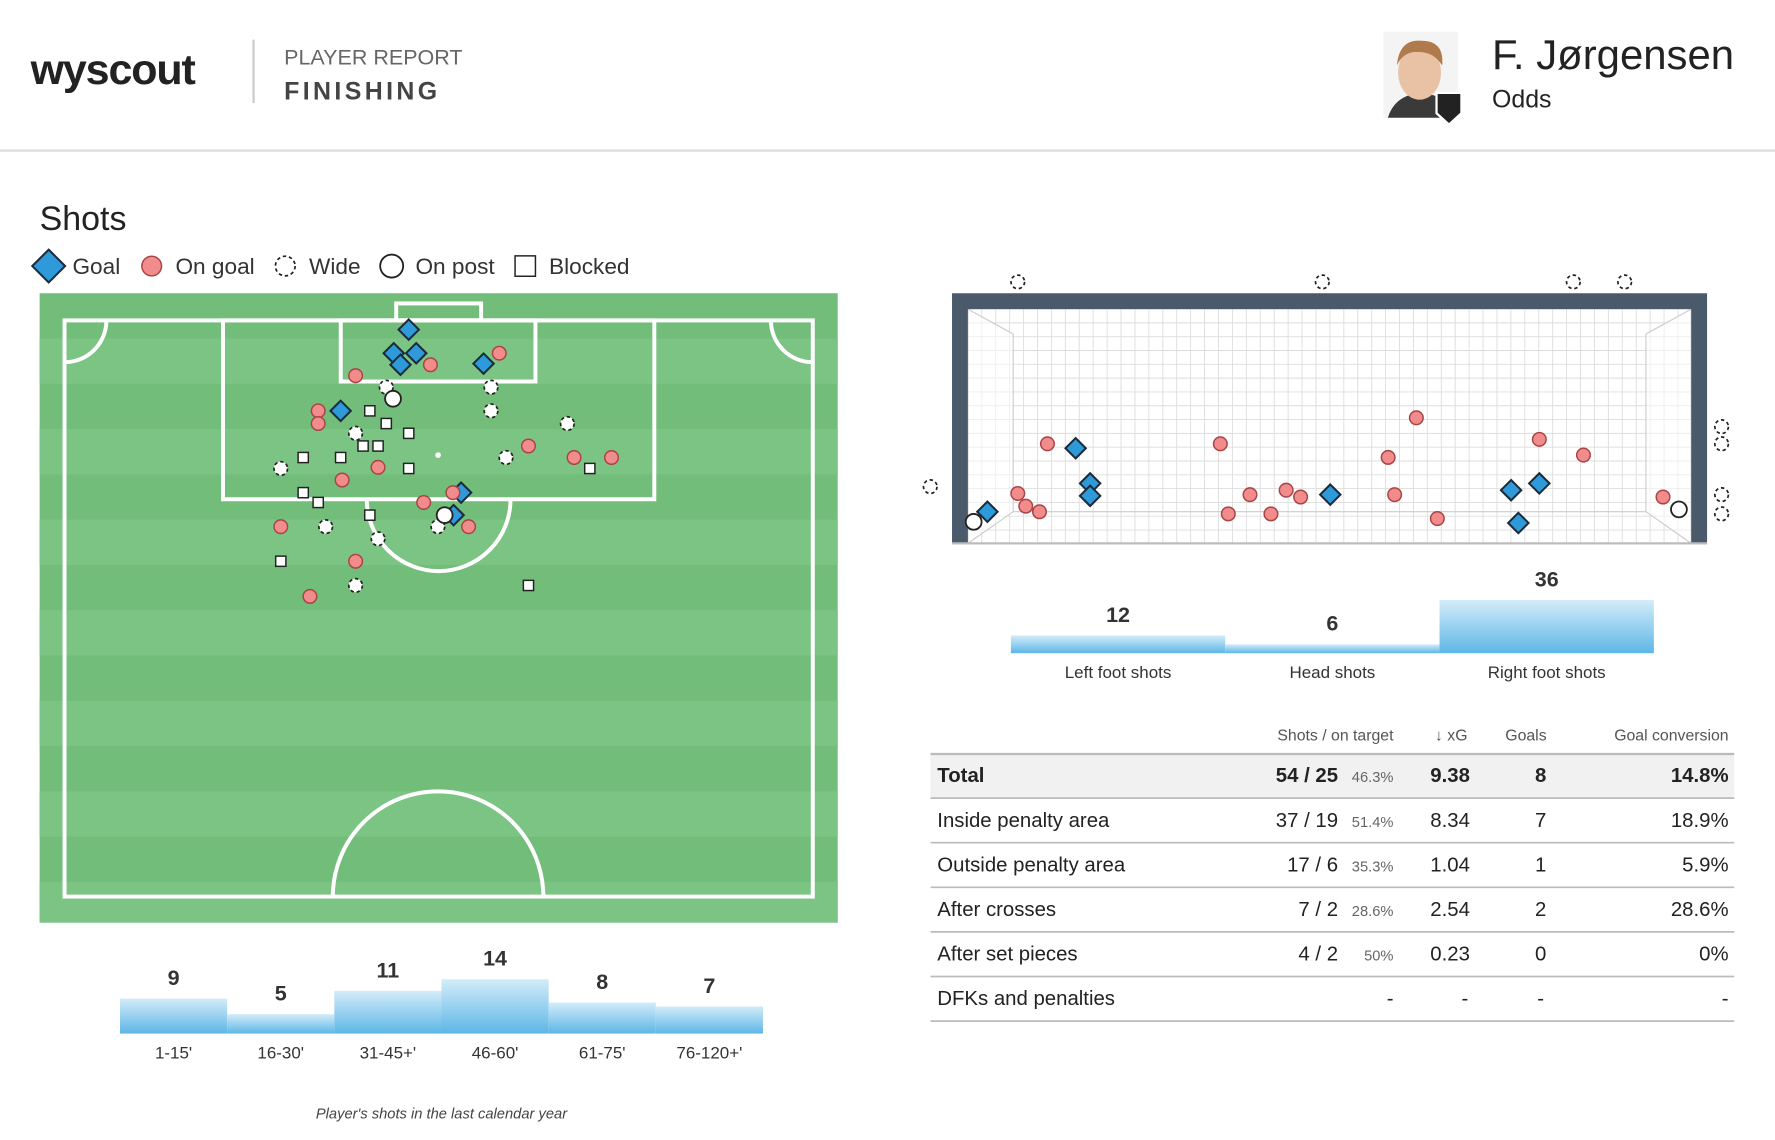 This screenshot has height=1140, width=1775. What do you see at coordinates (1026, 999) in the screenshot?
I see `row-label: DFKs and penalties` at bounding box center [1026, 999].